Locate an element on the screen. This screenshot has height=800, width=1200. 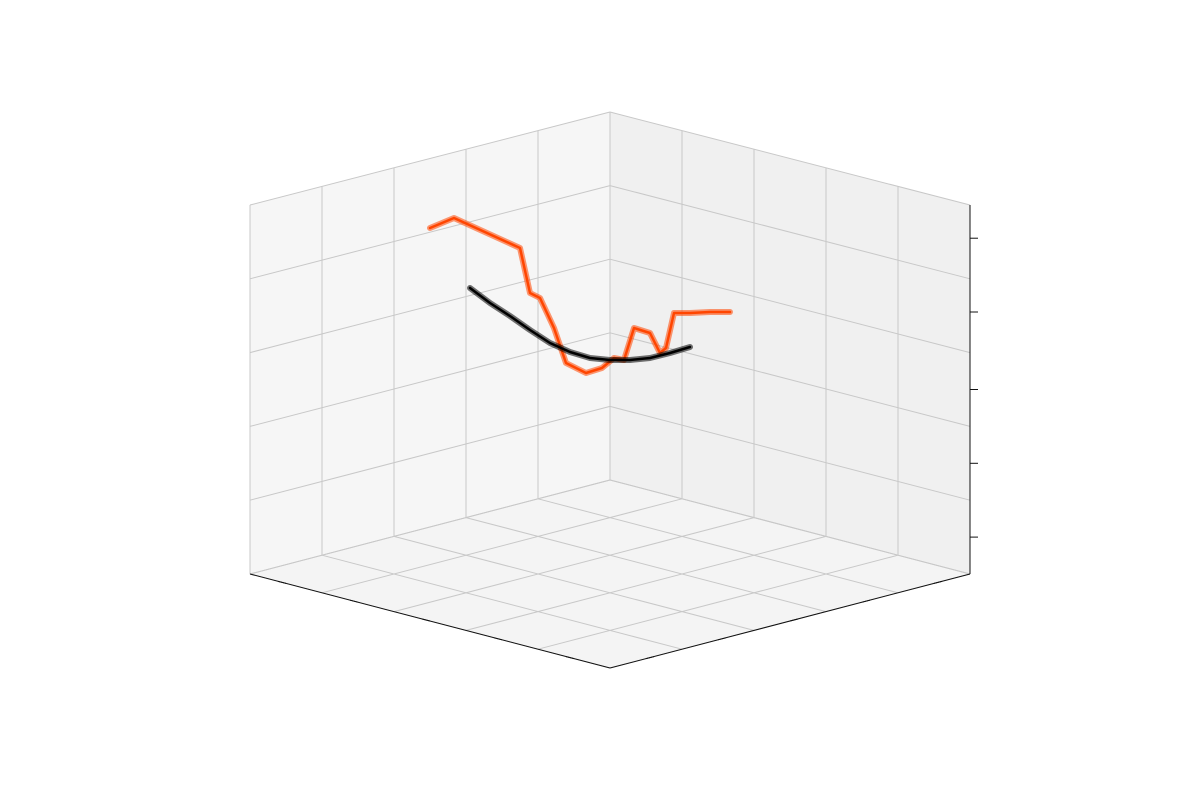
series-layer is located at coordinates (580, 295).